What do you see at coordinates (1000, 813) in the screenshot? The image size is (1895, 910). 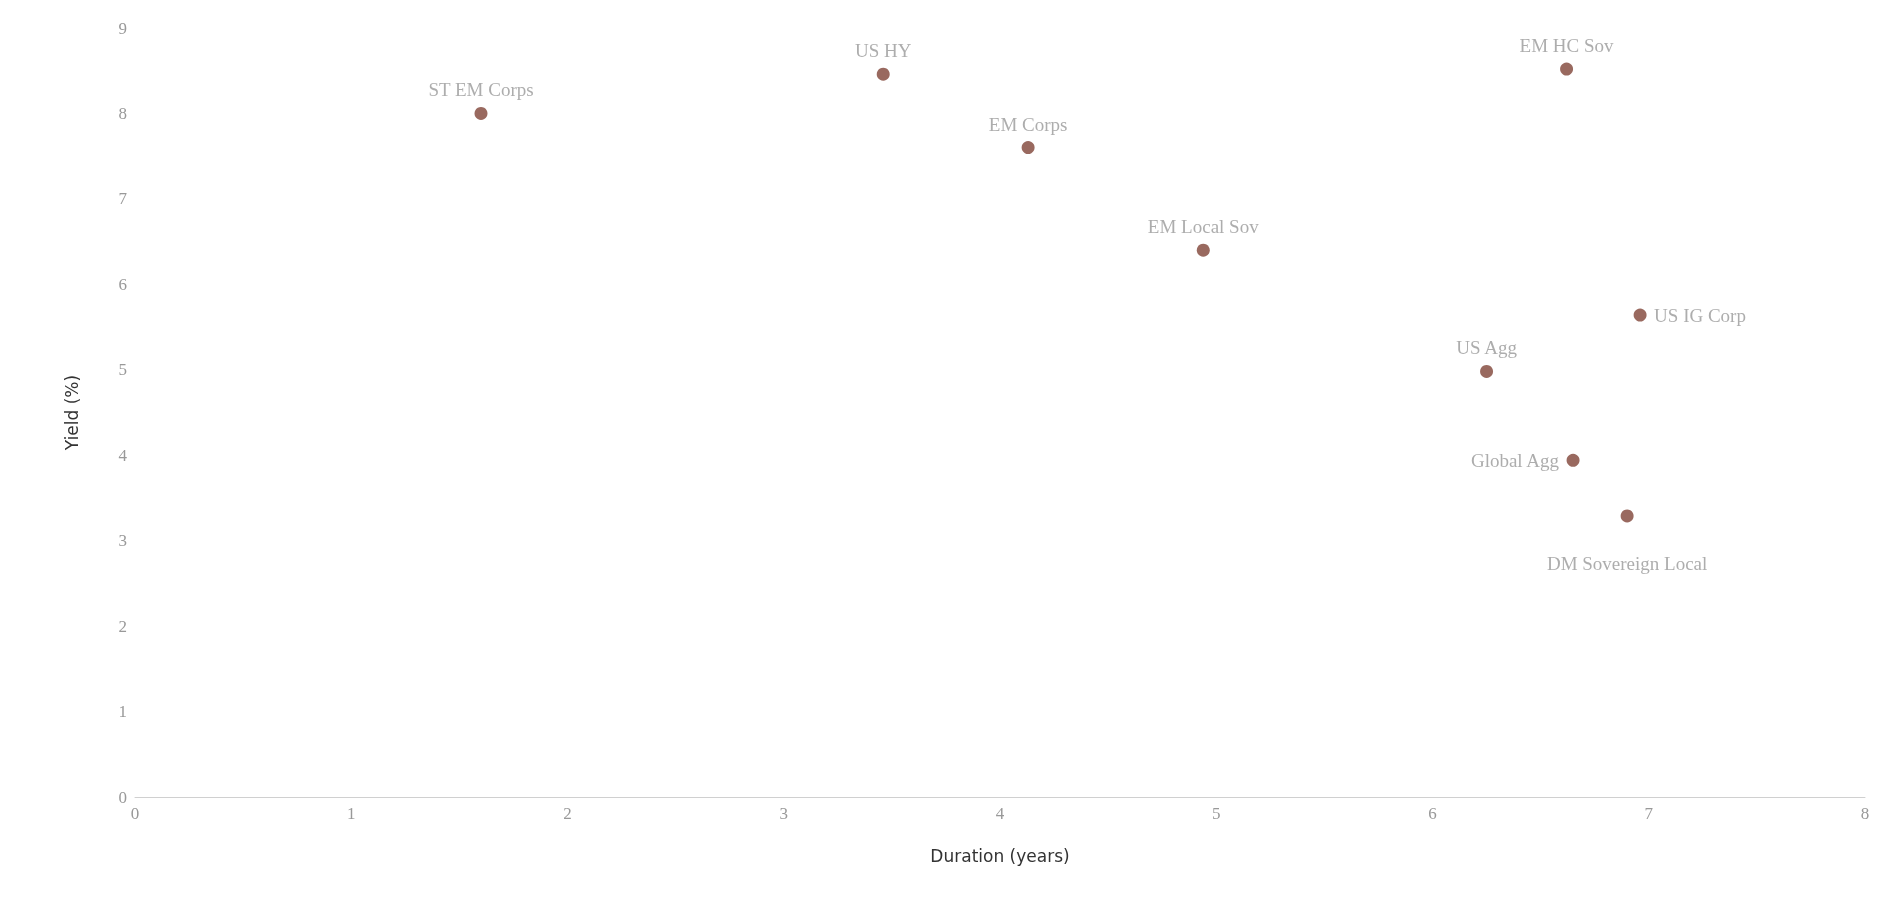 I see `x-tick-label: 4` at bounding box center [1000, 813].